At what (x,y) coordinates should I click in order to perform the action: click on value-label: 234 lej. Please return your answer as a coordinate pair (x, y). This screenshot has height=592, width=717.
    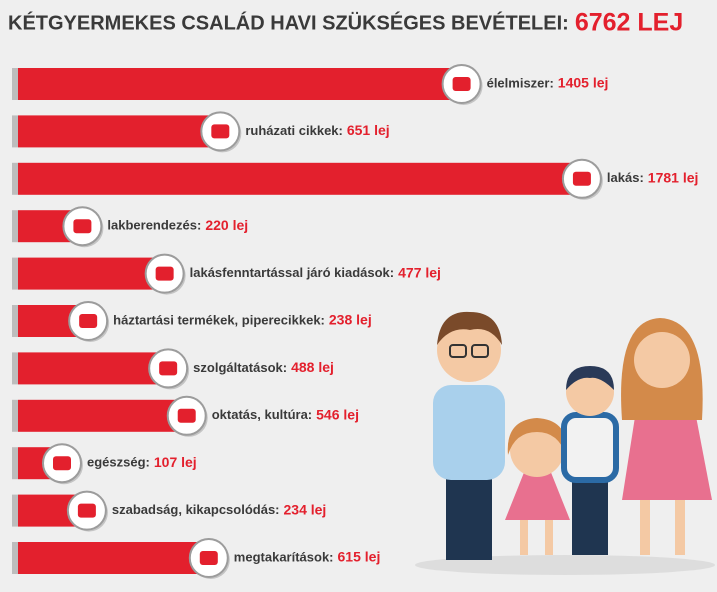
    Looking at the image, I should click on (305, 509).